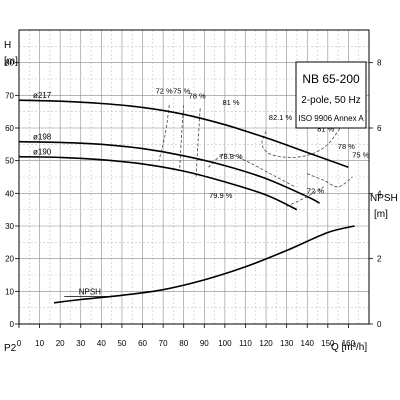 Image resolution: width=400 pixels, height=400 pixels. What do you see at coordinates (384, 198) in the screenshot?
I see `right-axis-label: NPSH` at bounding box center [384, 198].